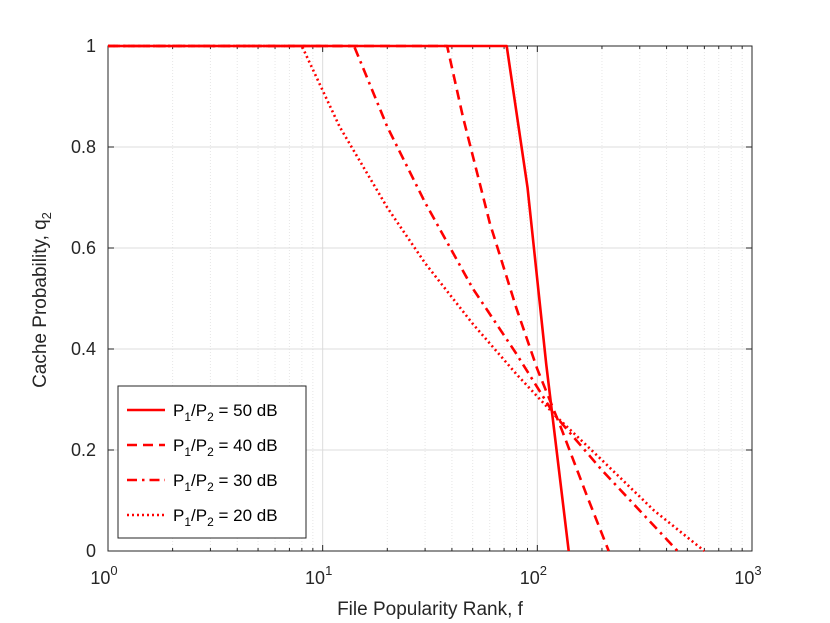 The height and width of the screenshot is (623, 830). I want to click on y-tick-label: 1, so click(91, 46).